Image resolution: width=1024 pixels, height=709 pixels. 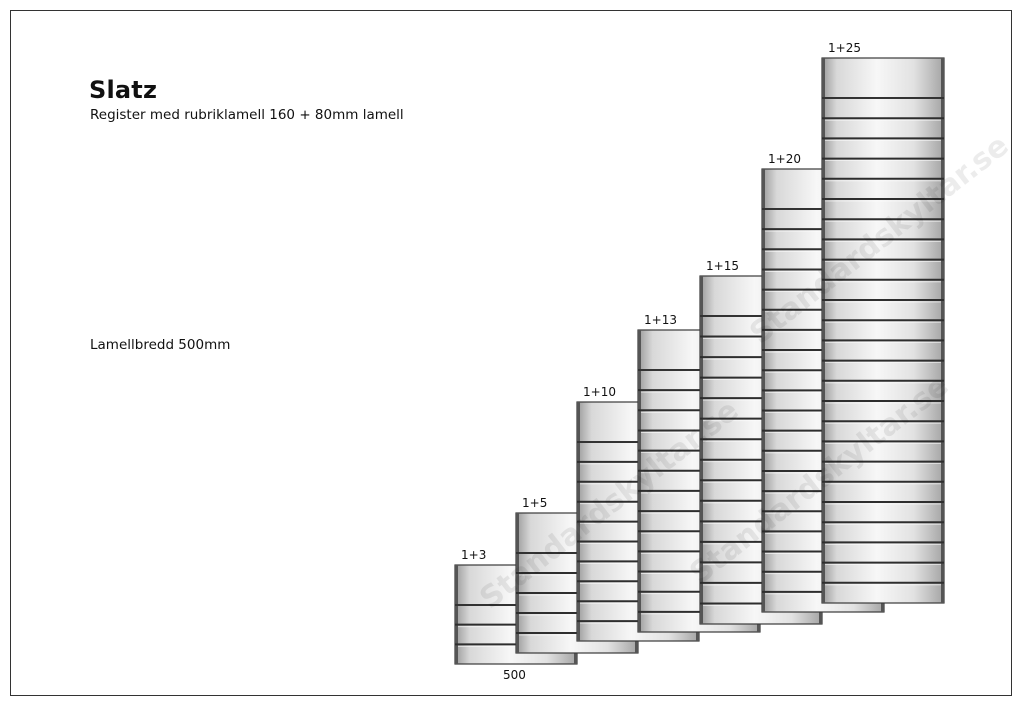 I want to click on page-title: Slatz, so click(x=123, y=90).